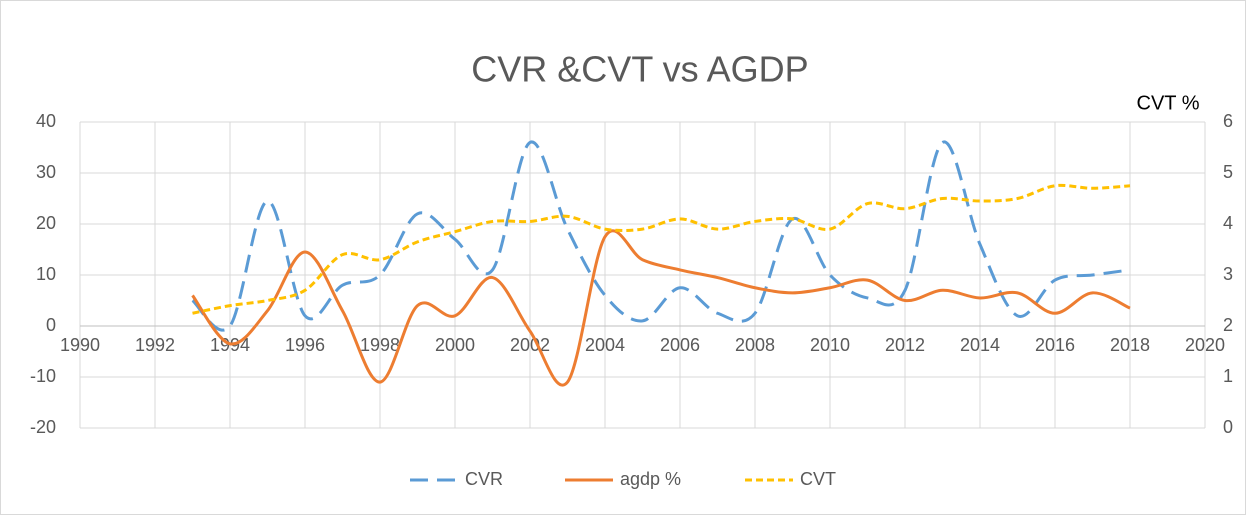  I want to click on x-tick-label: 2000, so click(455, 345).